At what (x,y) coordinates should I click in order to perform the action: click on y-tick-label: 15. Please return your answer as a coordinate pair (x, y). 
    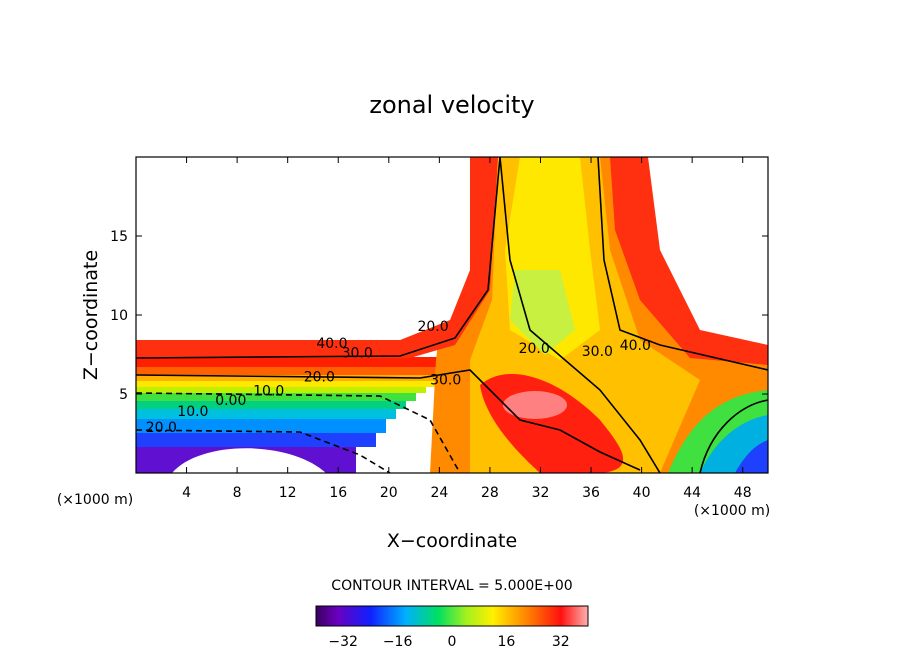
    Looking at the image, I should click on (119, 237).